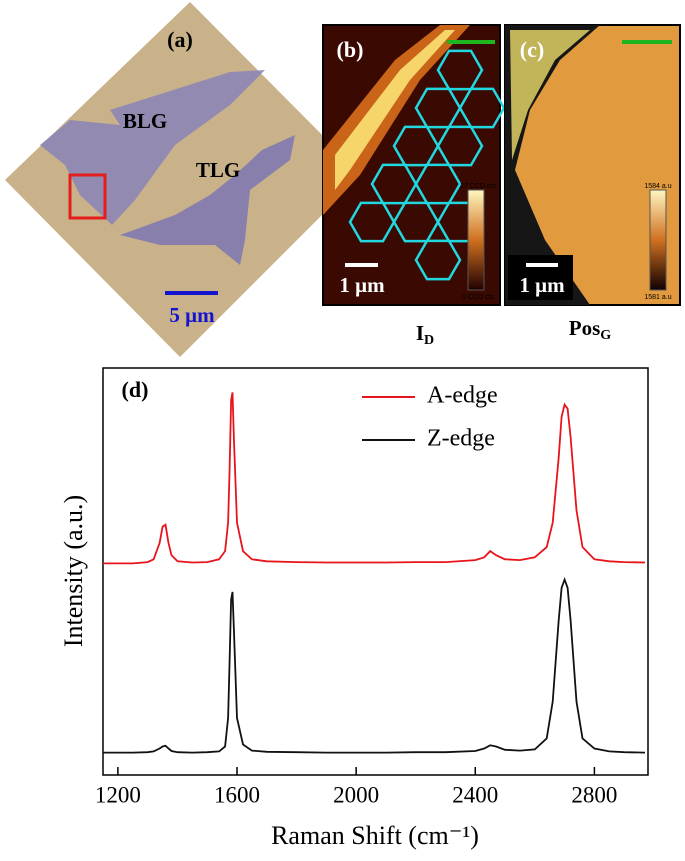 The width and height of the screenshot is (685, 861). I want to click on caption-main: Pos, so click(585, 328).